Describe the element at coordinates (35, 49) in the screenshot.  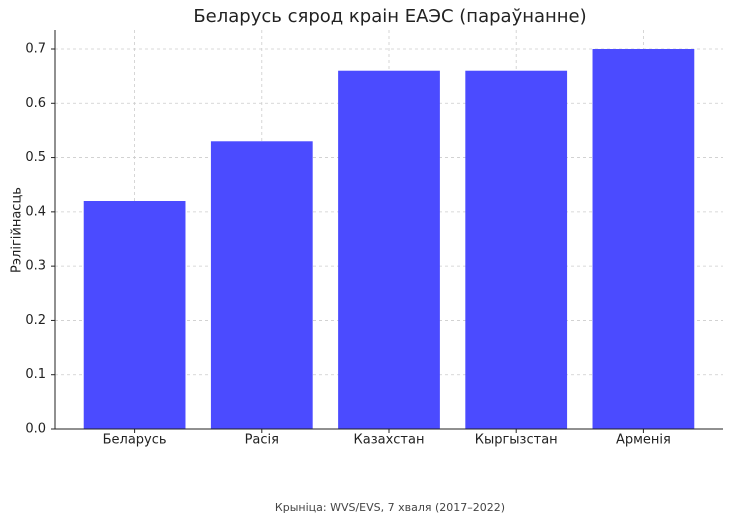
I see `y-tick-label: 0.7` at that location.